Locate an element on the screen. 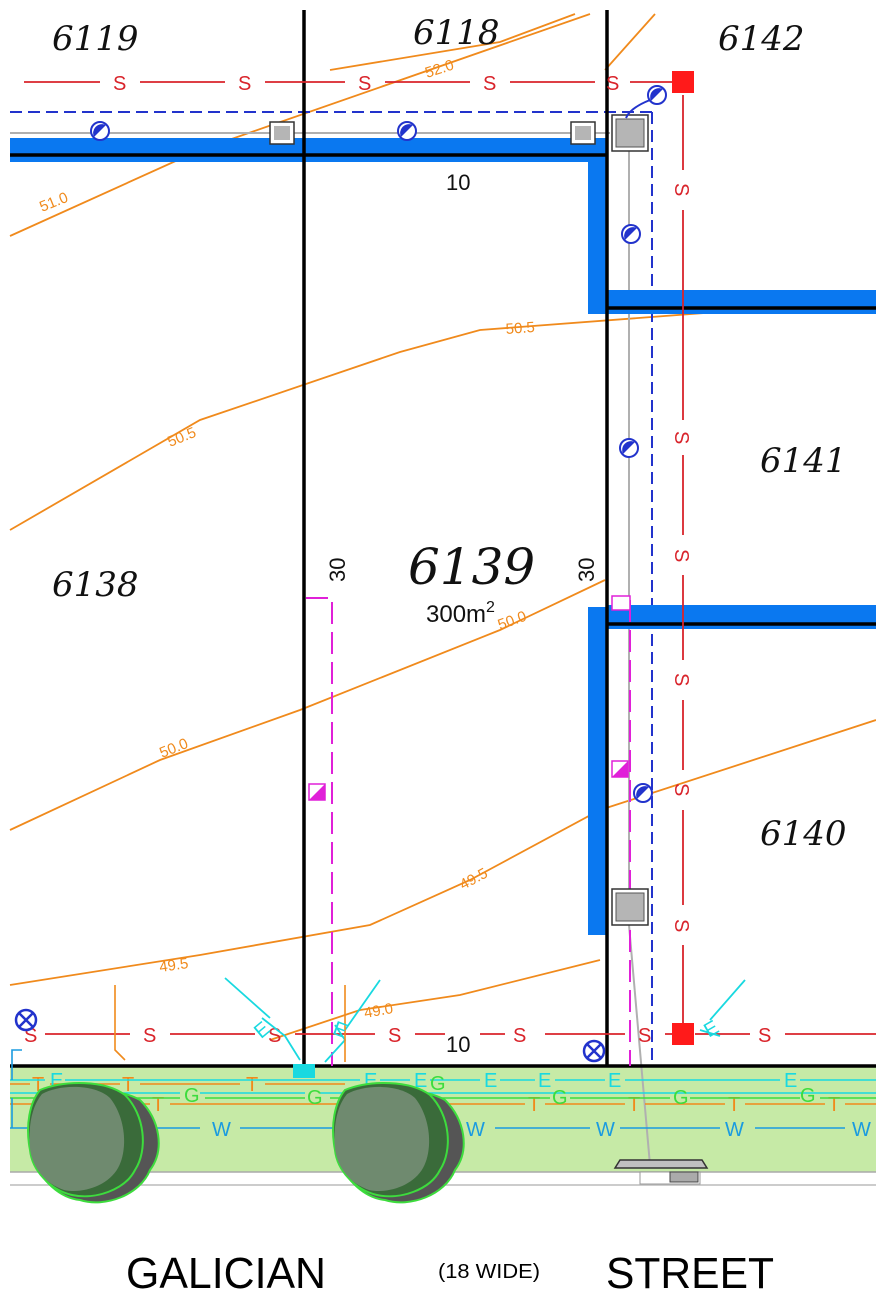  sewer-code-bot-4: S is located at coordinates (394, 1036).